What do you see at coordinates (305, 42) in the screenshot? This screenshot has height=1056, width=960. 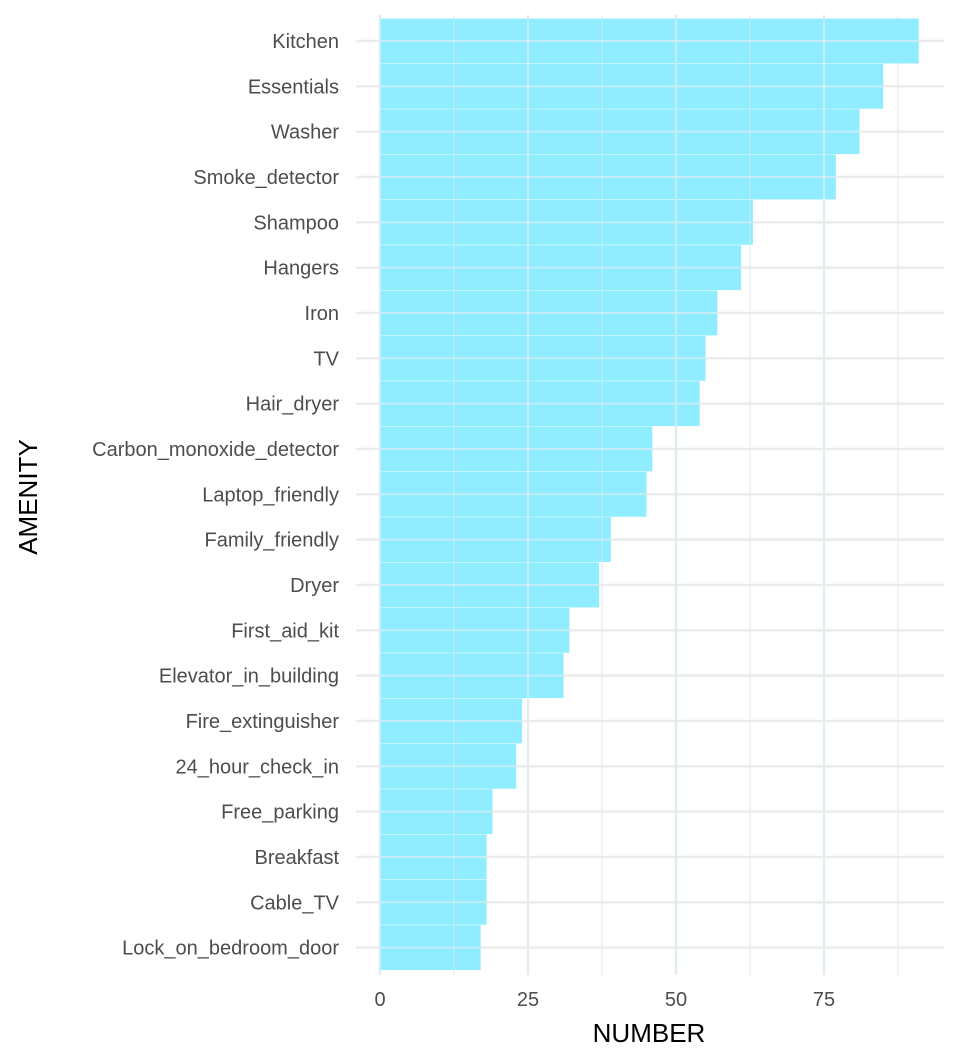 I see `y-tick-label: Kitchen` at bounding box center [305, 42].